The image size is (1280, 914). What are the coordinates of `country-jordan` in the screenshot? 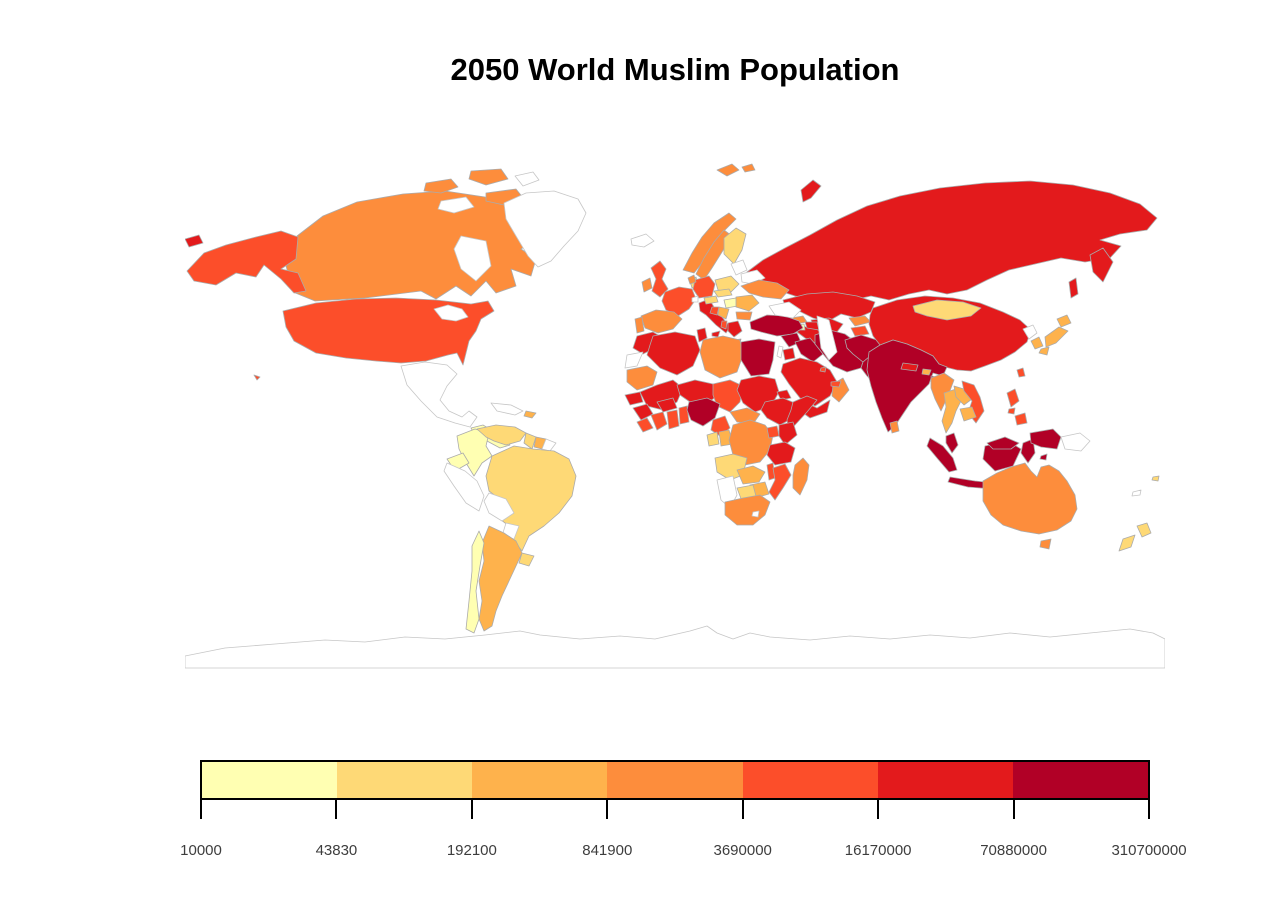 It's located at (789, 354).